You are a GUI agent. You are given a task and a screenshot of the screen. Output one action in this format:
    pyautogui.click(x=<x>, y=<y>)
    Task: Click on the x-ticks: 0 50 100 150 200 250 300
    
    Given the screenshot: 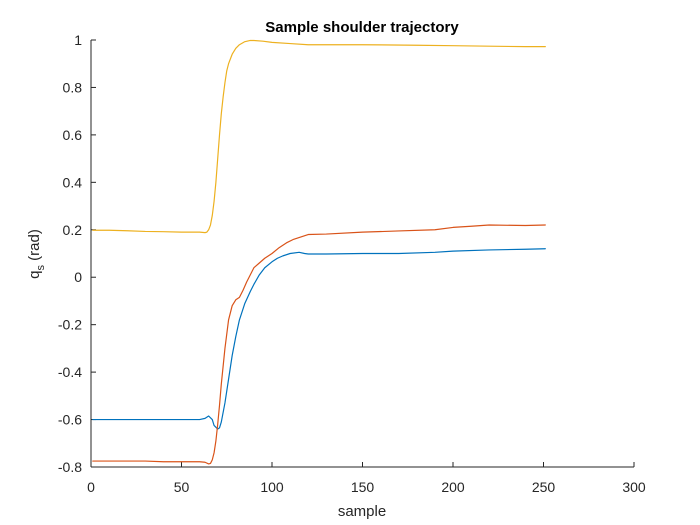 What is the action you would take?
    pyautogui.click(x=366, y=478)
    